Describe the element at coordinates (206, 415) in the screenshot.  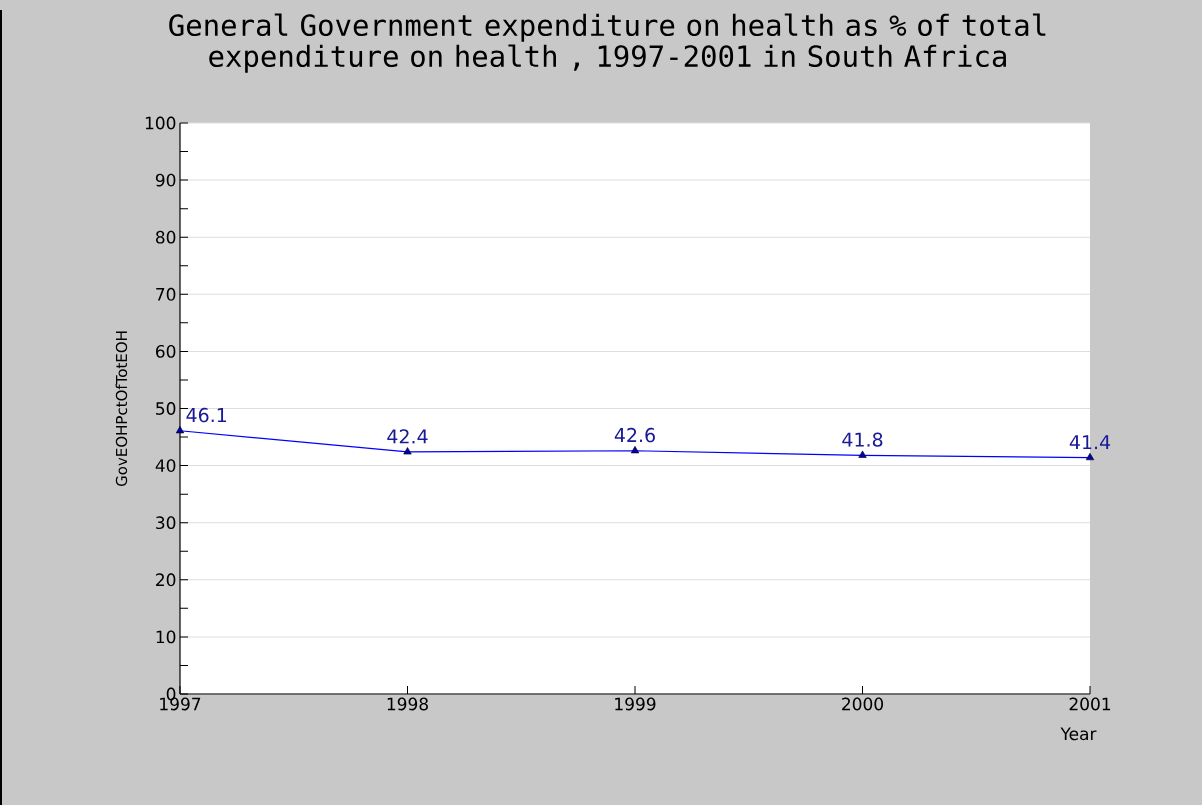
I see `data-label: 46.1` at that location.